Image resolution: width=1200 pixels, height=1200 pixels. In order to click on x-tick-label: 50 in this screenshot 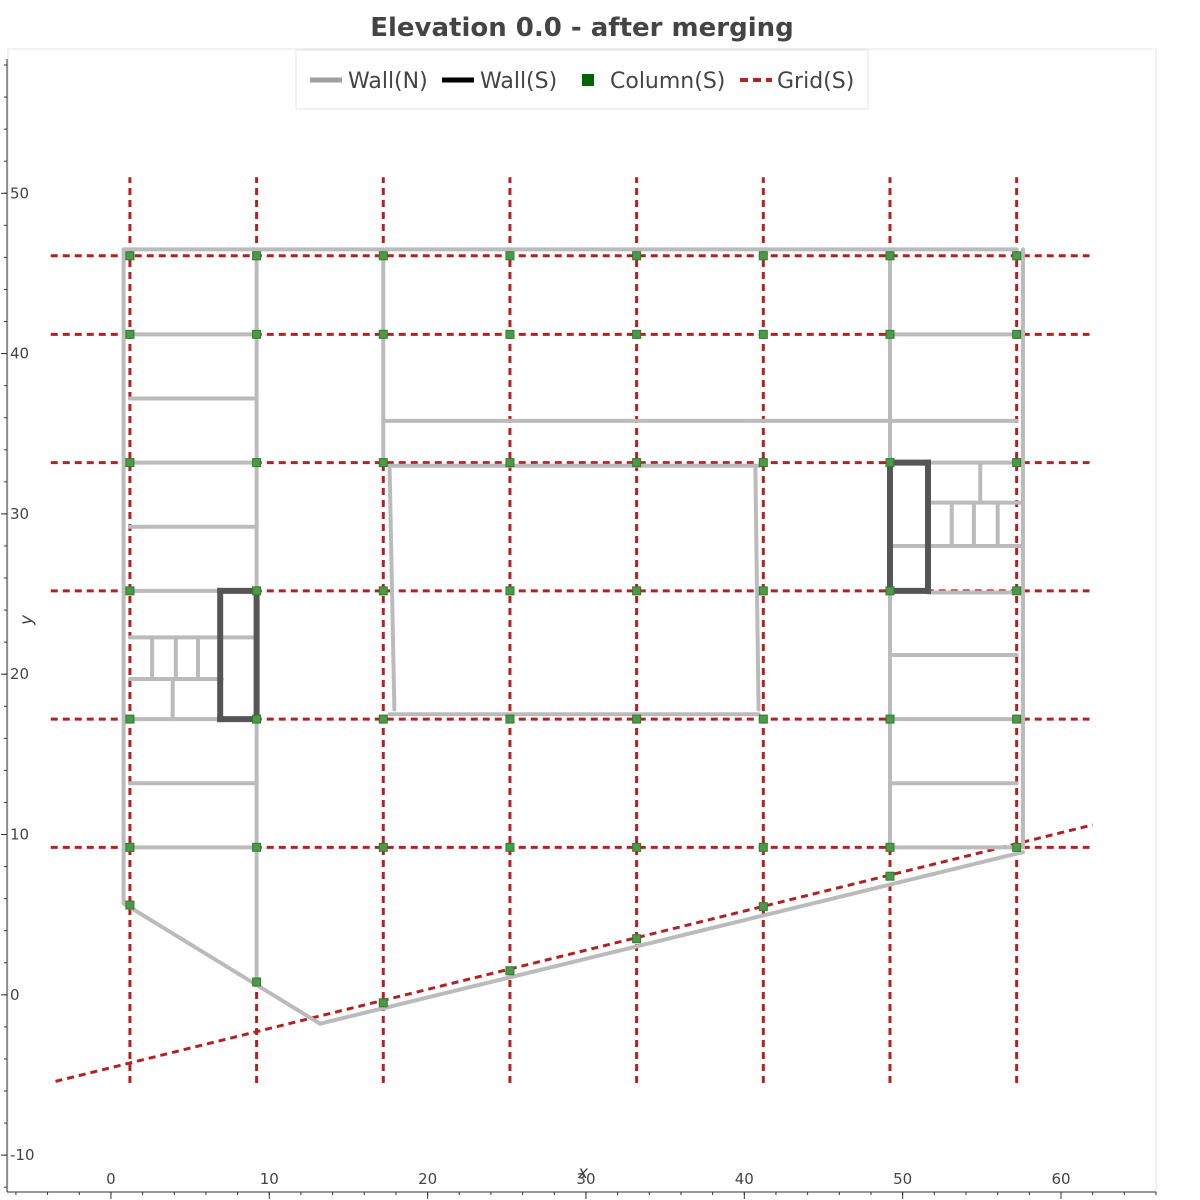, I will do `click(902, 1179)`.